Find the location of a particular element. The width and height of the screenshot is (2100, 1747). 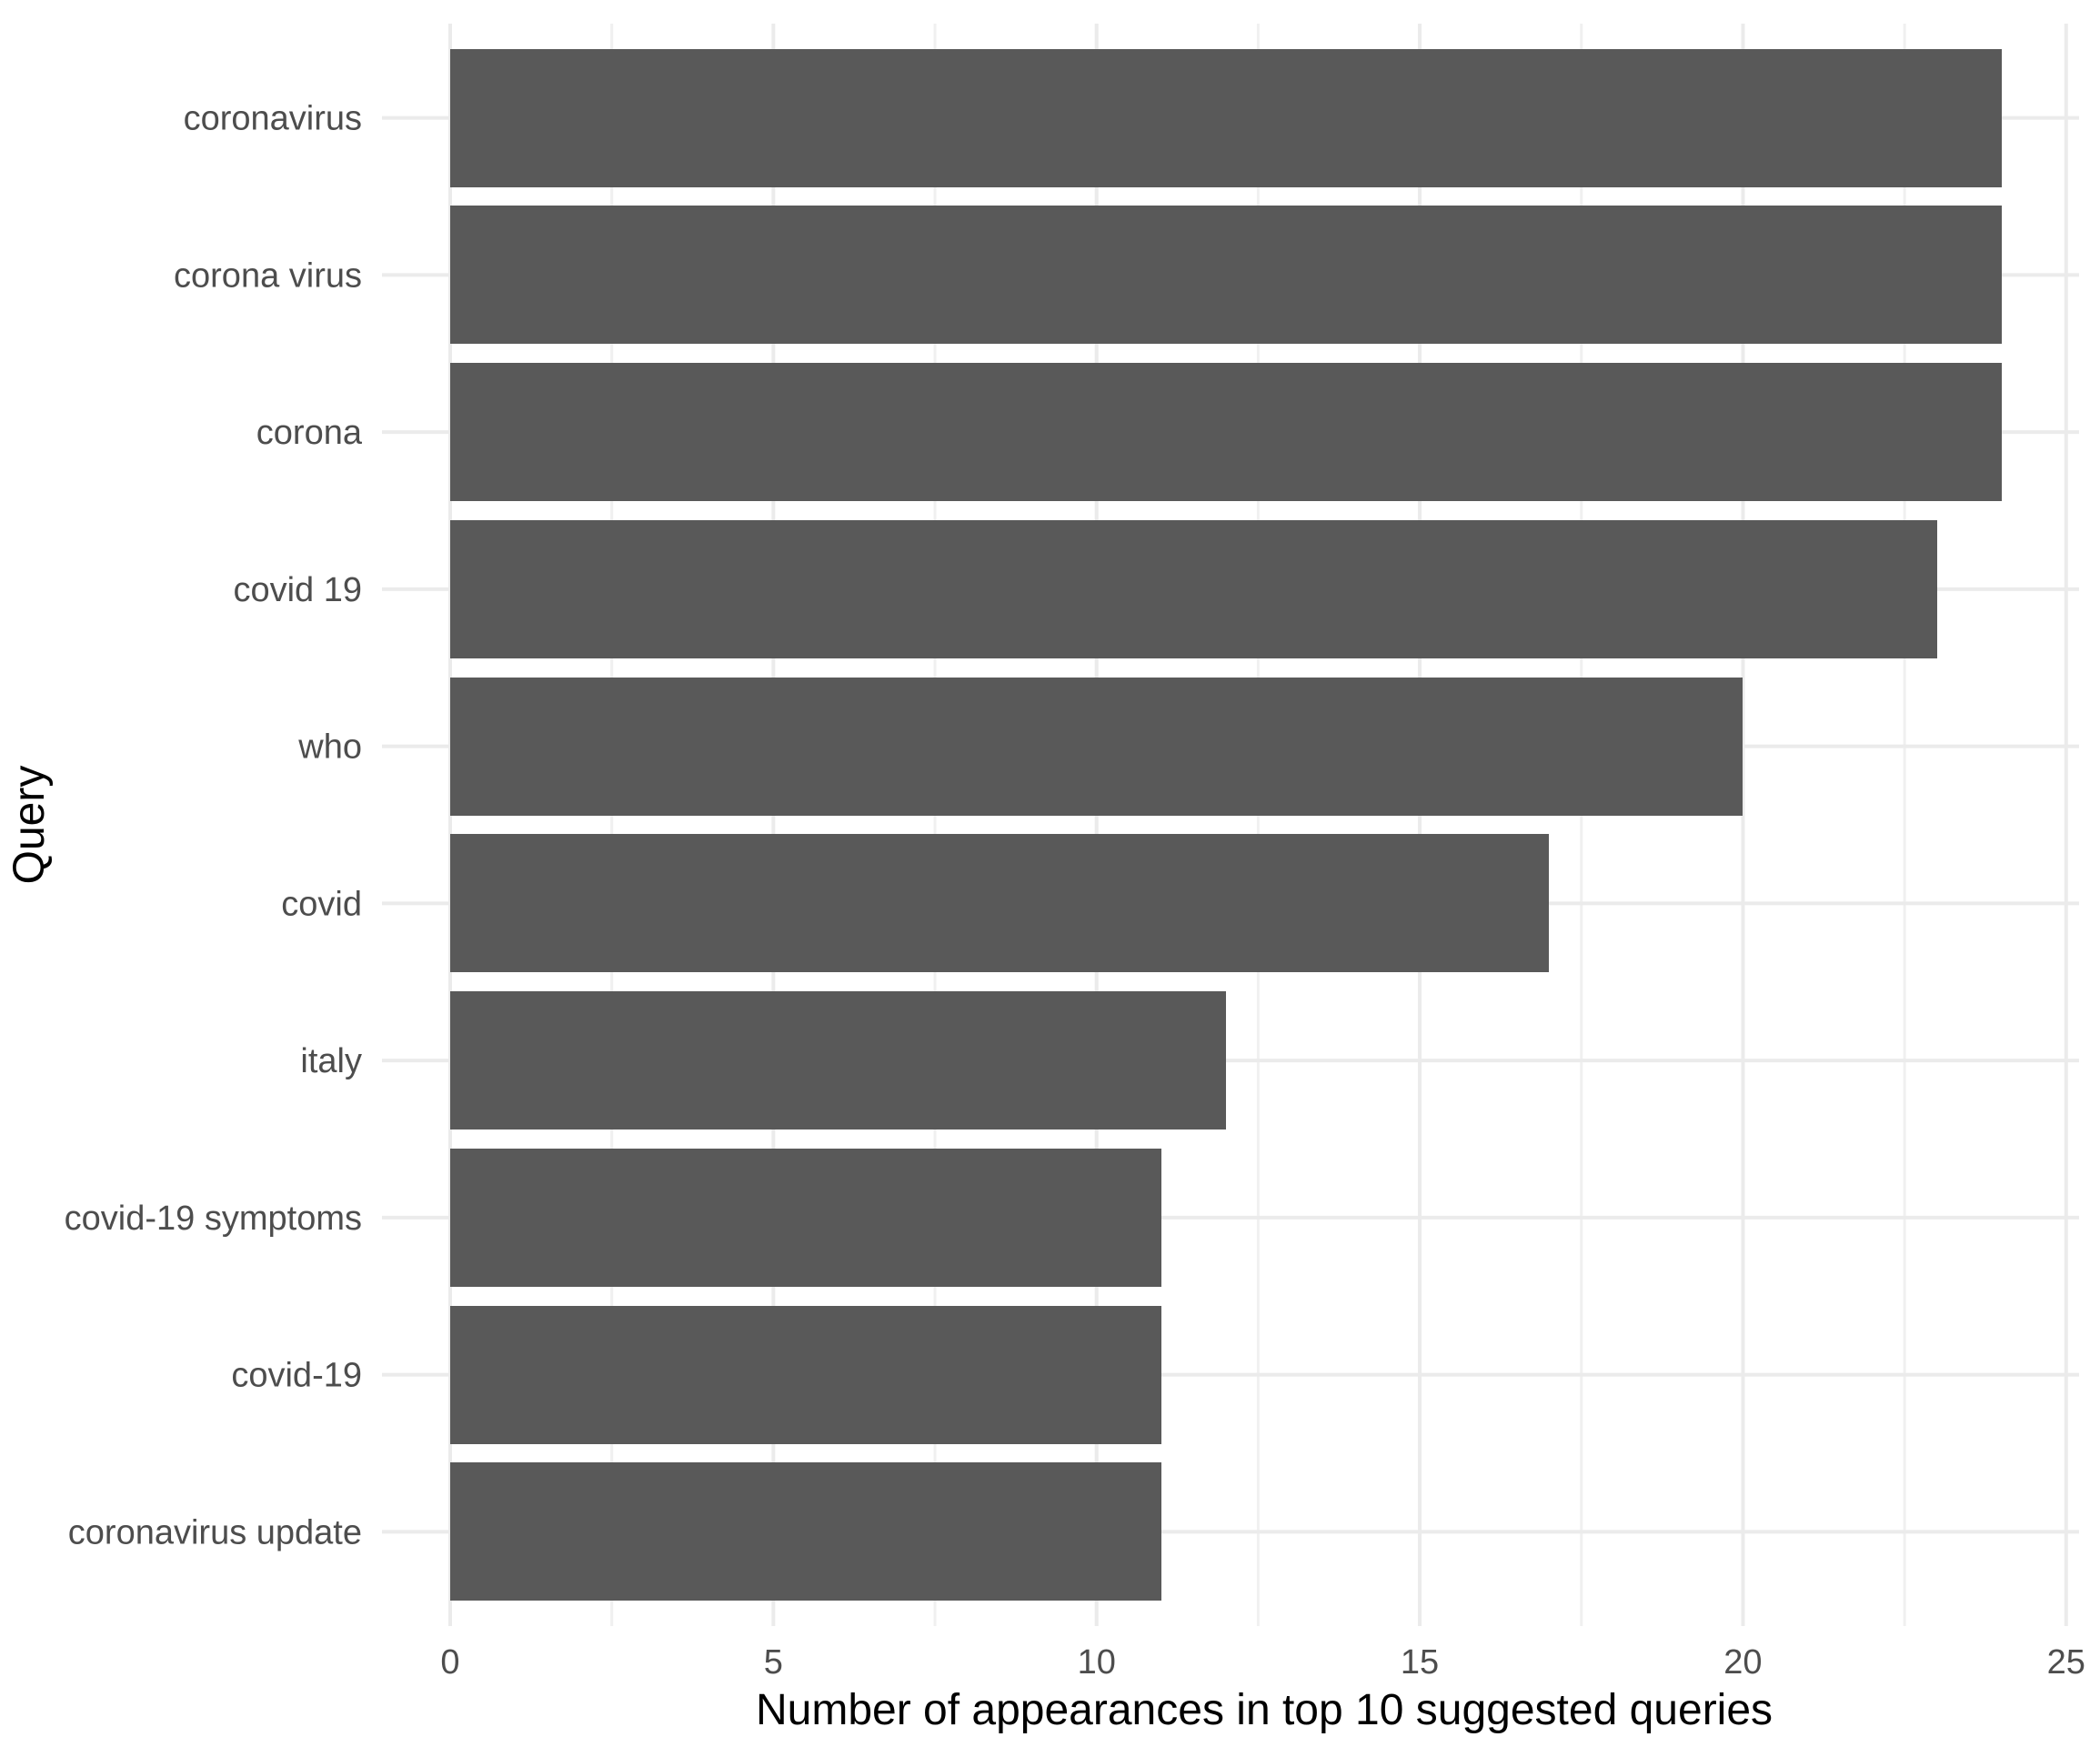

y-tick-label: covid 19 is located at coordinates (297, 590).